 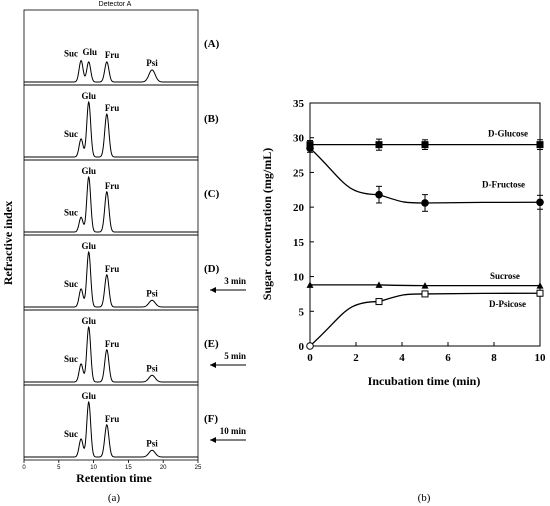 What do you see at coordinates (299, 139) in the screenshot?
I see `y-tick-label: 30` at bounding box center [299, 139].